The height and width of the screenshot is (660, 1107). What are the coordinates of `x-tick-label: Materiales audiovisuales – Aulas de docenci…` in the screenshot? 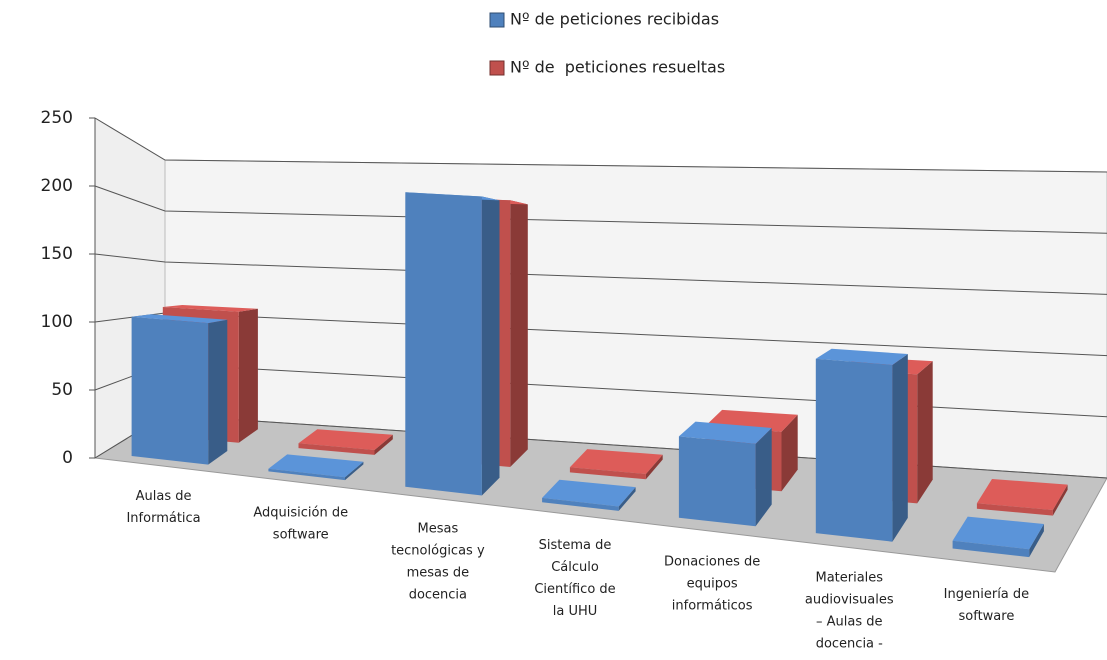 It's located at (849, 610).